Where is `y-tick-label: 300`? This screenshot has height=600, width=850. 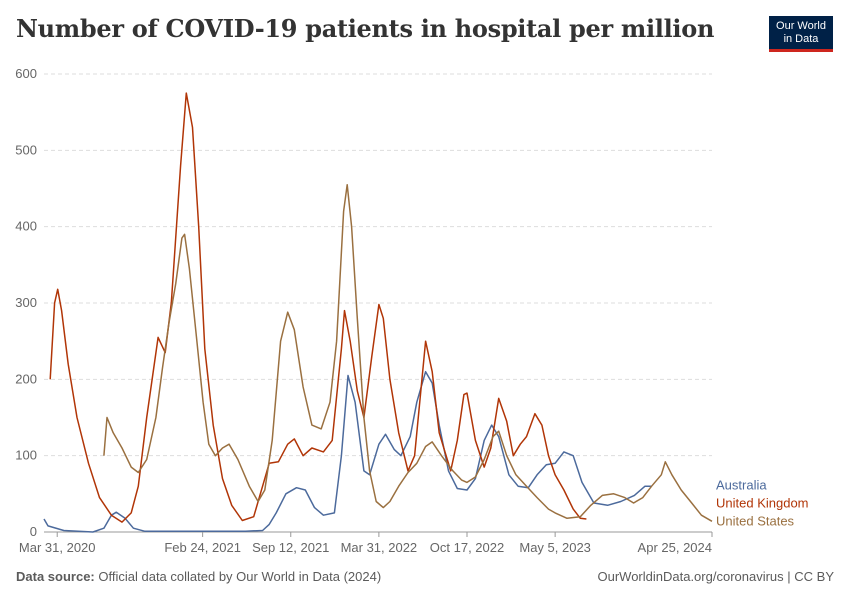 y-tick-label: 300 is located at coordinates (26, 302).